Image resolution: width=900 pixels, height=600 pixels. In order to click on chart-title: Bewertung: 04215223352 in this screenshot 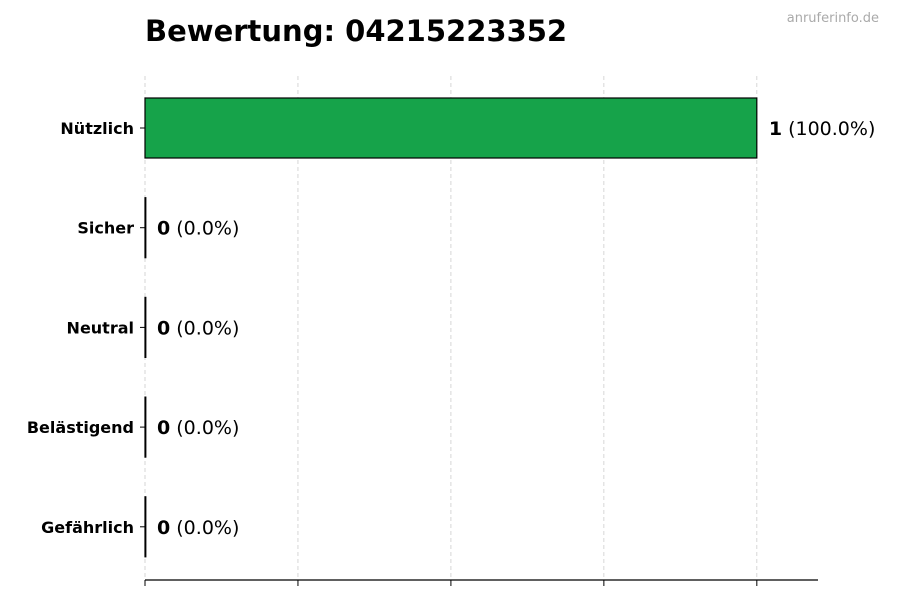, I will do `click(356, 31)`.